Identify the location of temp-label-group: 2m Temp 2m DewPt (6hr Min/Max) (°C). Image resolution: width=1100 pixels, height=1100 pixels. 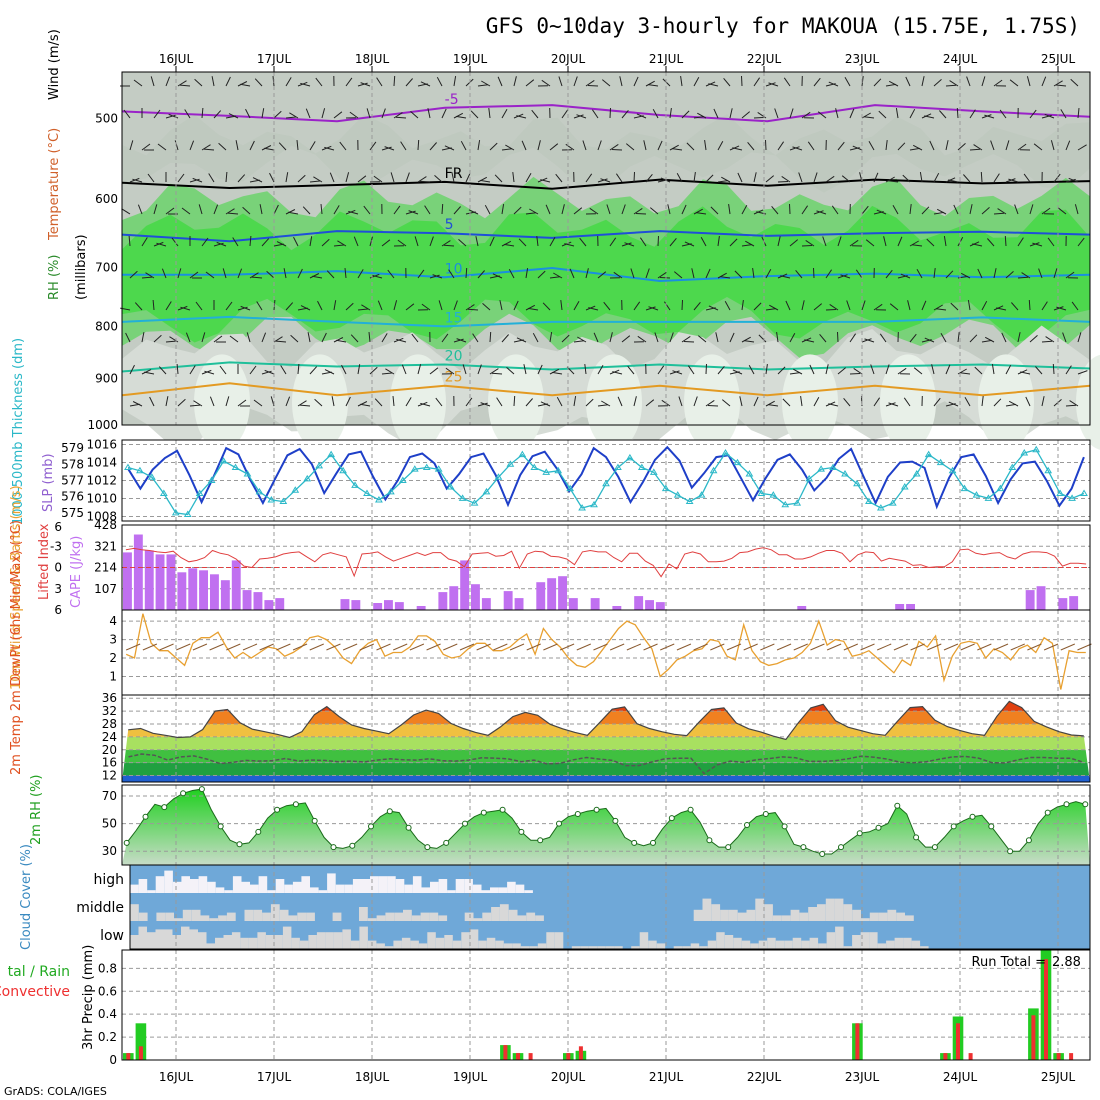
(16, 647).